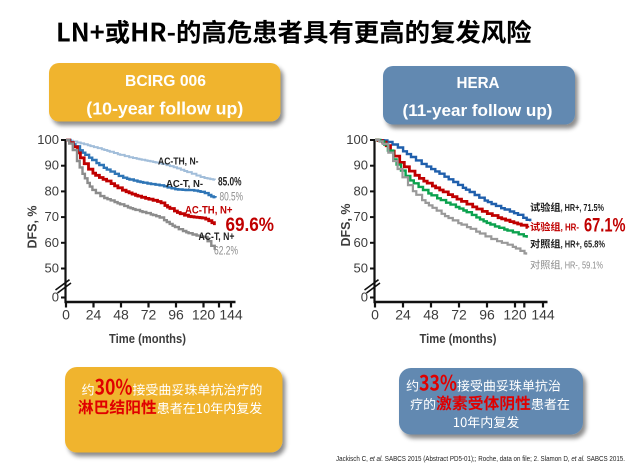 The height and width of the screenshot is (476, 627). What do you see at coordinates (230, 183) in the screenshot?
I see `svg-text: 85.0%` at bounding box center [230, 183].